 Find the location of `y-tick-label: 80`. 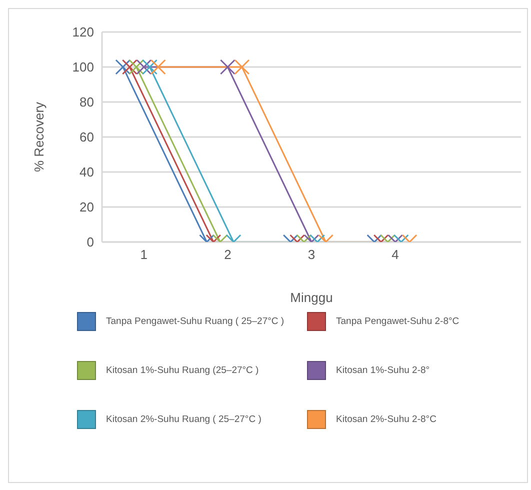

y-tick-label: 80 is located at coordinates (87, 102).